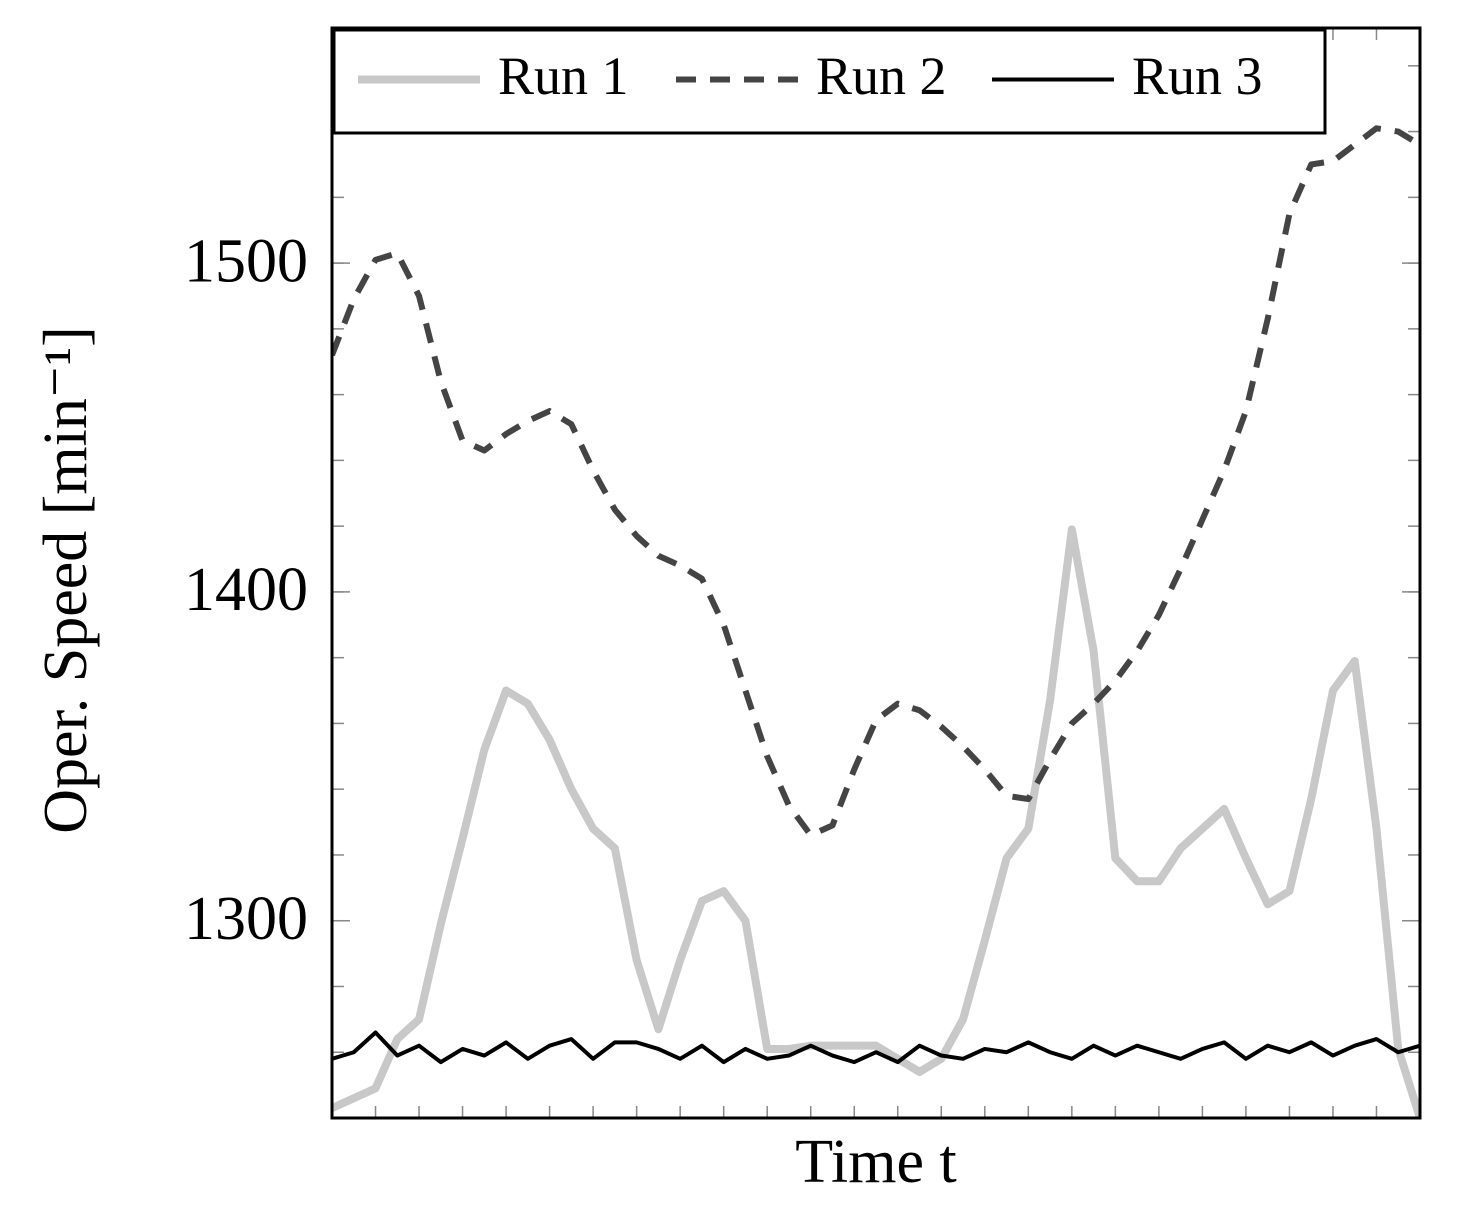 This screenshot has height=1226, width=1478. What do you see at coordinates (1197, 76) in the screenshot?
I see `legend-label: Run 3` at bounding box center [1197, 76].